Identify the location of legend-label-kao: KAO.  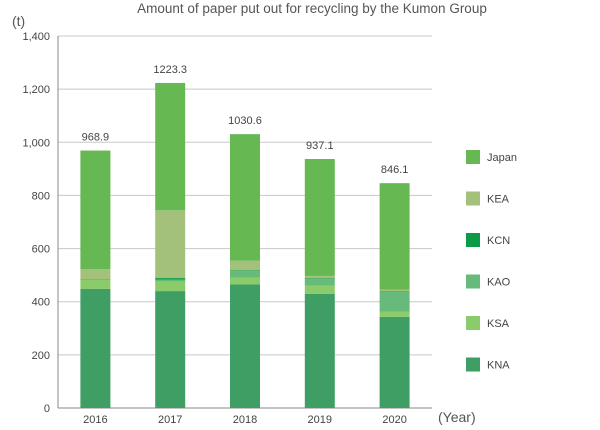
(499, 283).